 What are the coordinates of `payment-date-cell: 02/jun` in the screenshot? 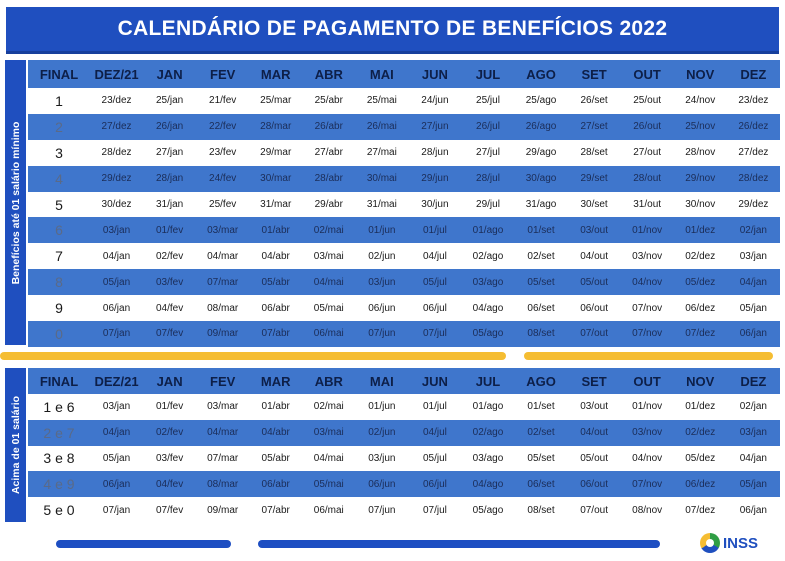 It's located at (382, 432).